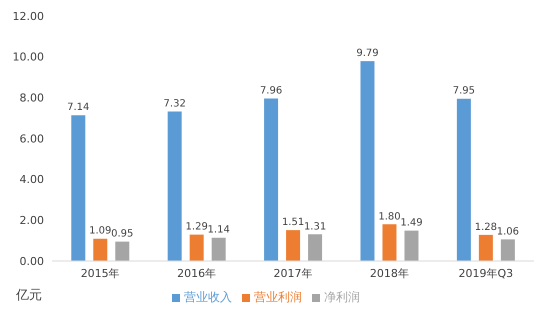 The height and width of the screenshot is (318, 550). I want to click on x-tick-label: 2015年, so click(100, 273).